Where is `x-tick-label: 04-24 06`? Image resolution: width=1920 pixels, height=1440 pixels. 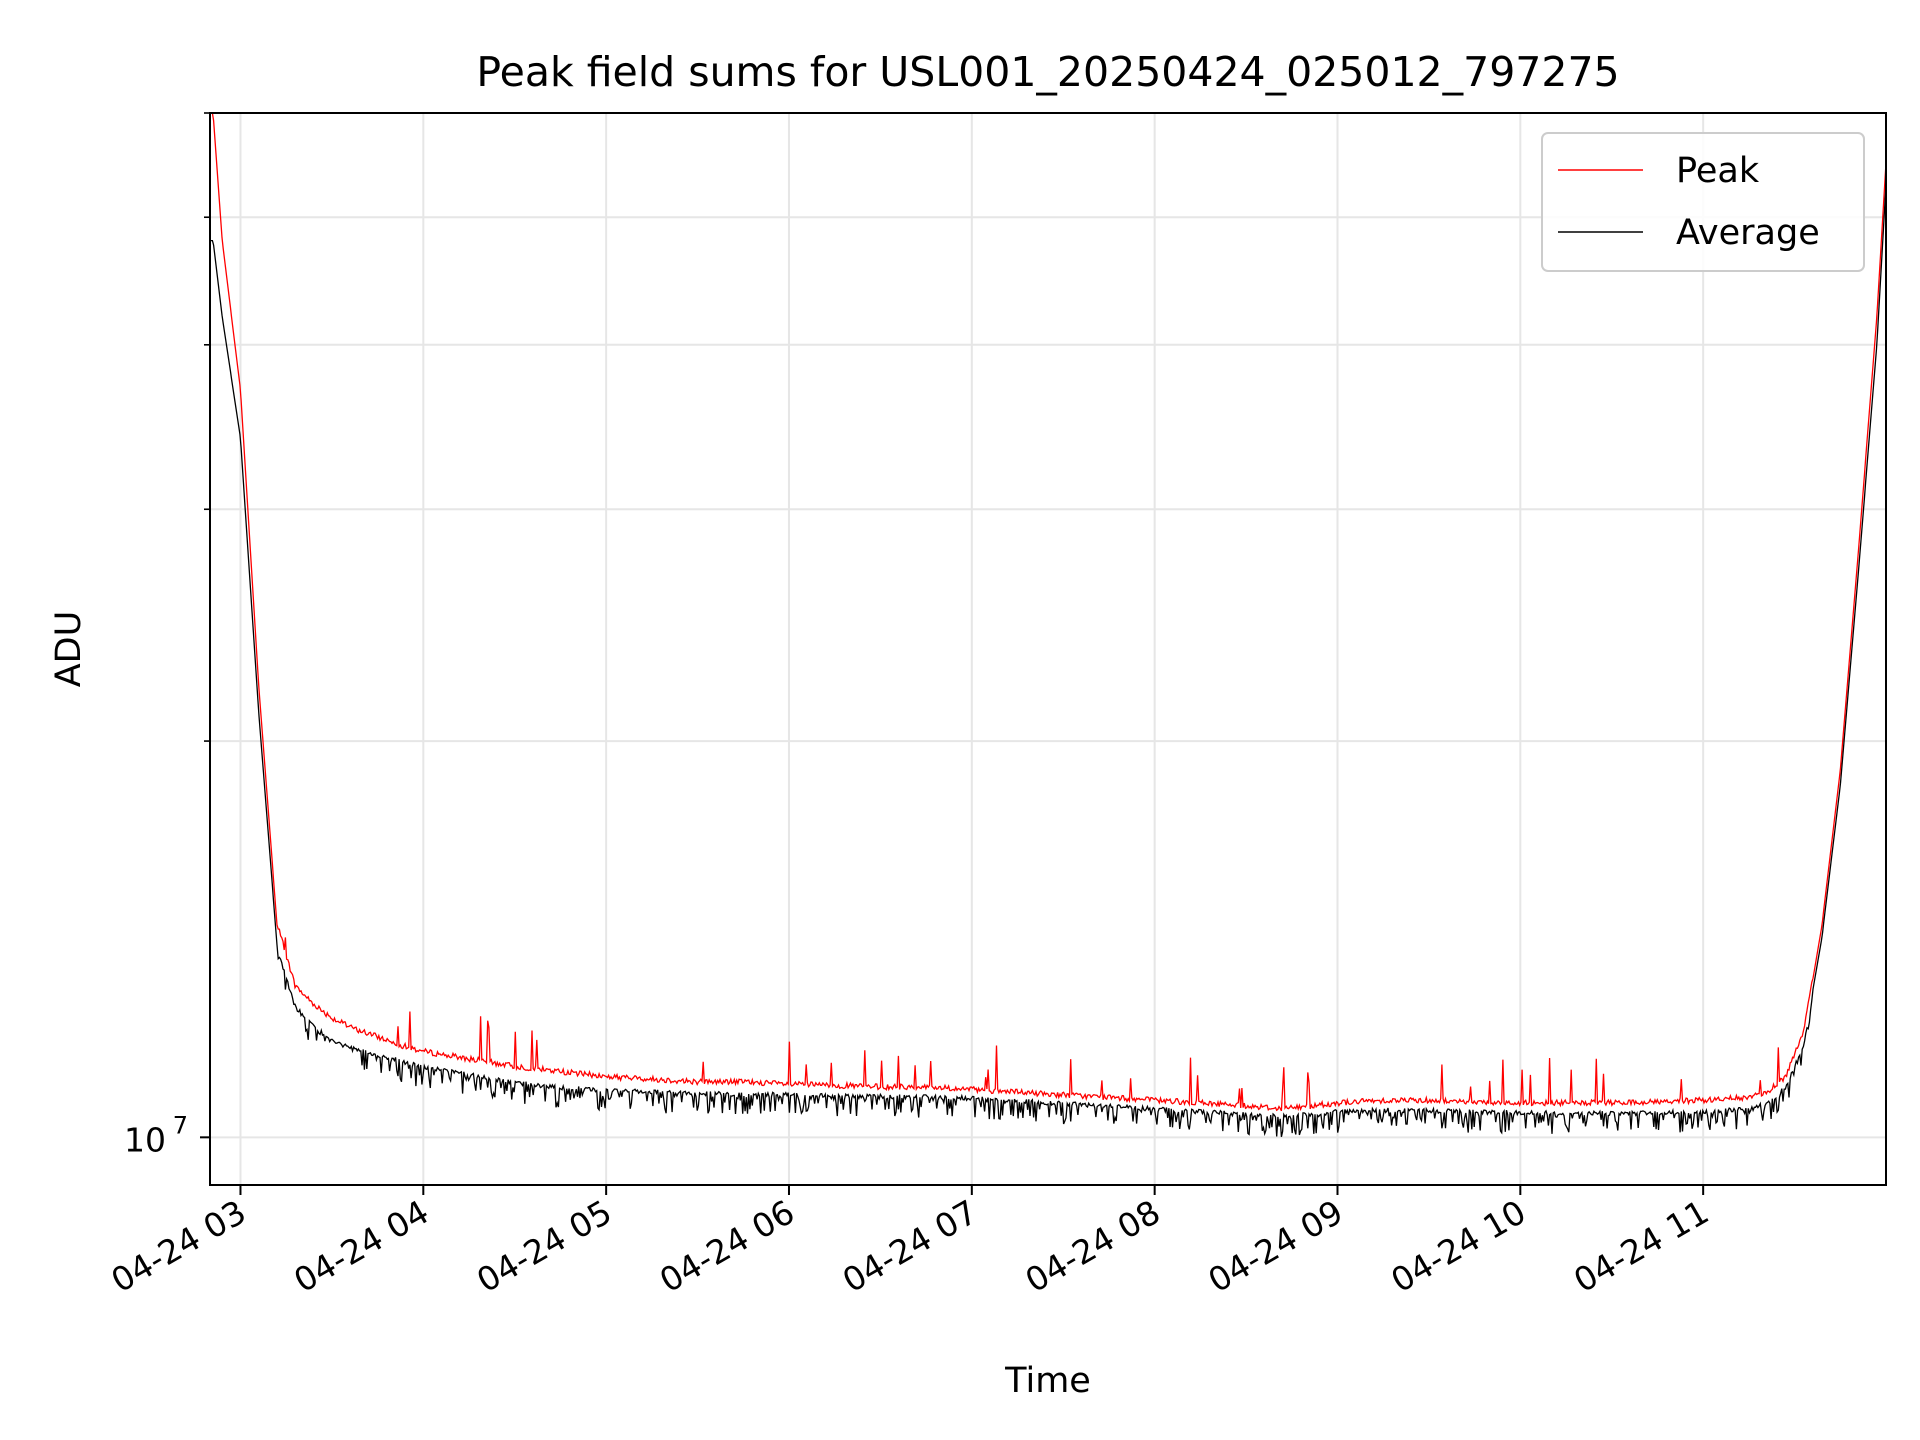
x-tick-label: 04-24 06 is located at coordinates (727, 1246).